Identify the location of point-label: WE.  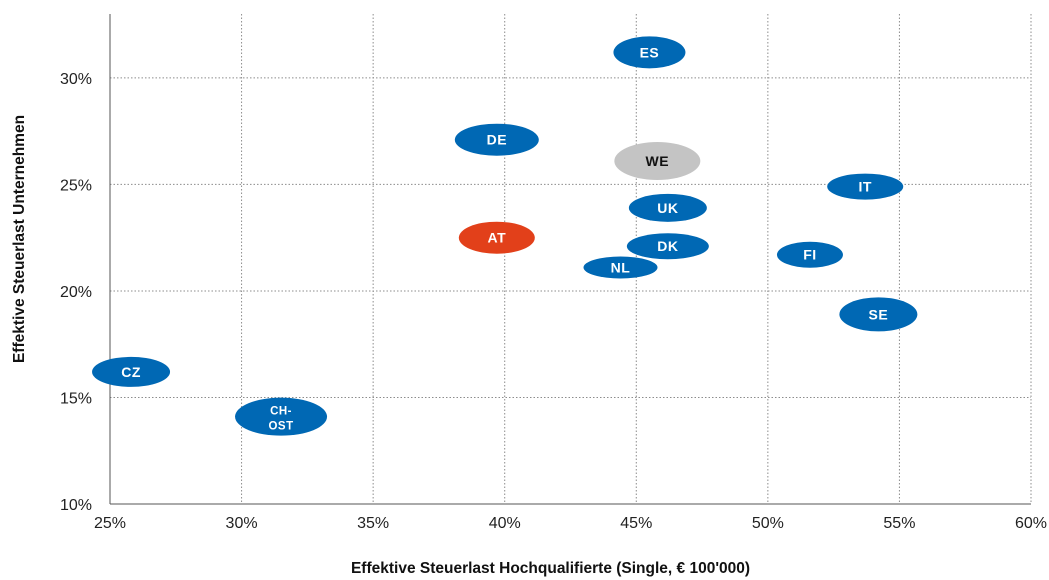
(658, 161).